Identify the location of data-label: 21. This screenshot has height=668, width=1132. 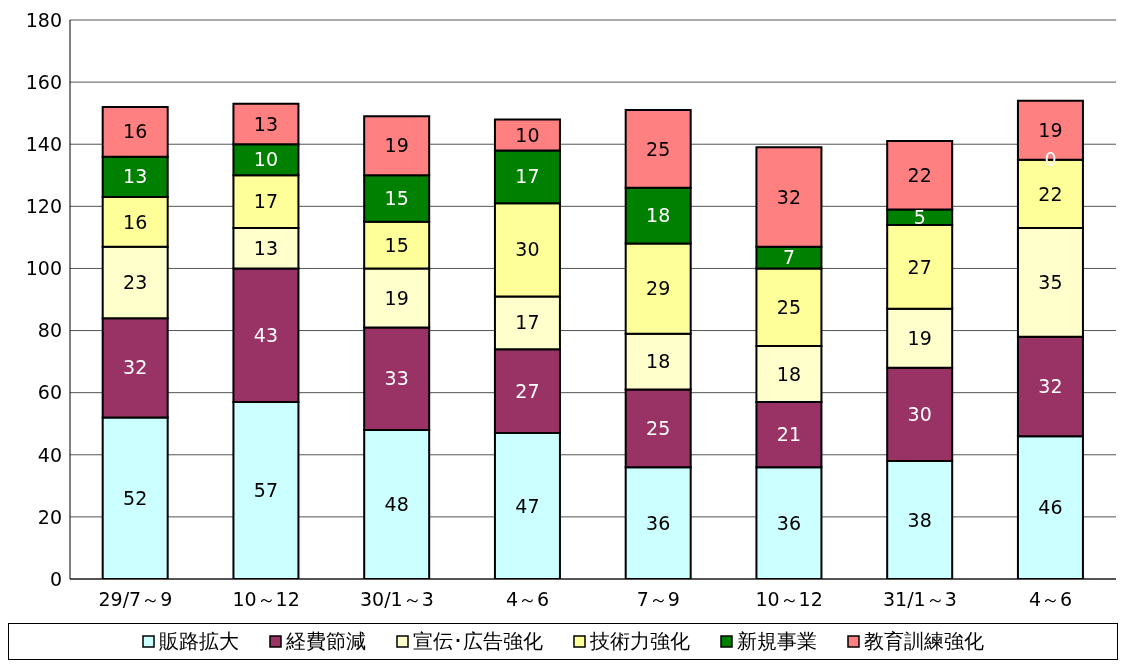
(789, 434).